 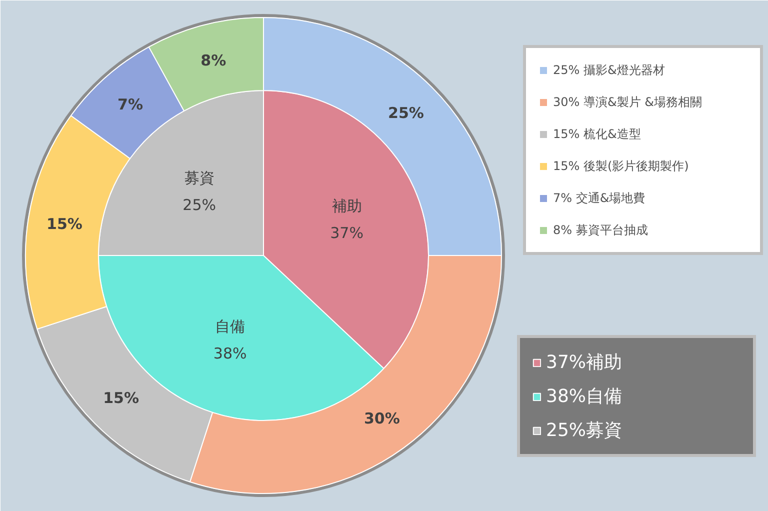 What do you see at coordinates (601, 230) in the screenshot?
I see `legend-label: 8% 募資平台抽成` at bounding box center [601, 230].